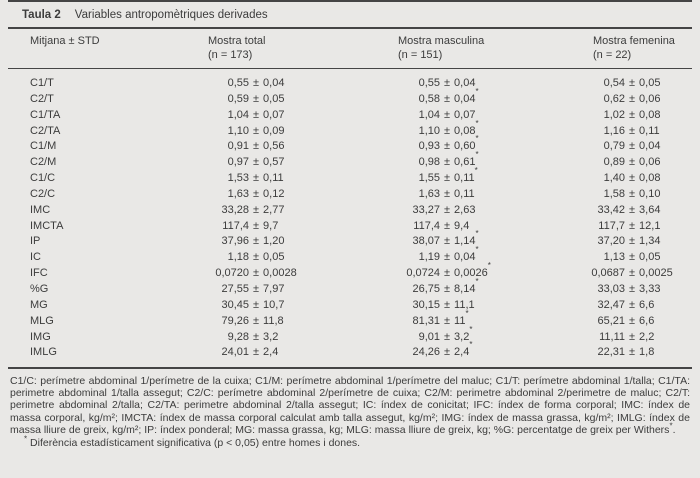  Describe the element at coordinates (41, 15) in the screenshot. I see `table-number: Taula 2` at that location.